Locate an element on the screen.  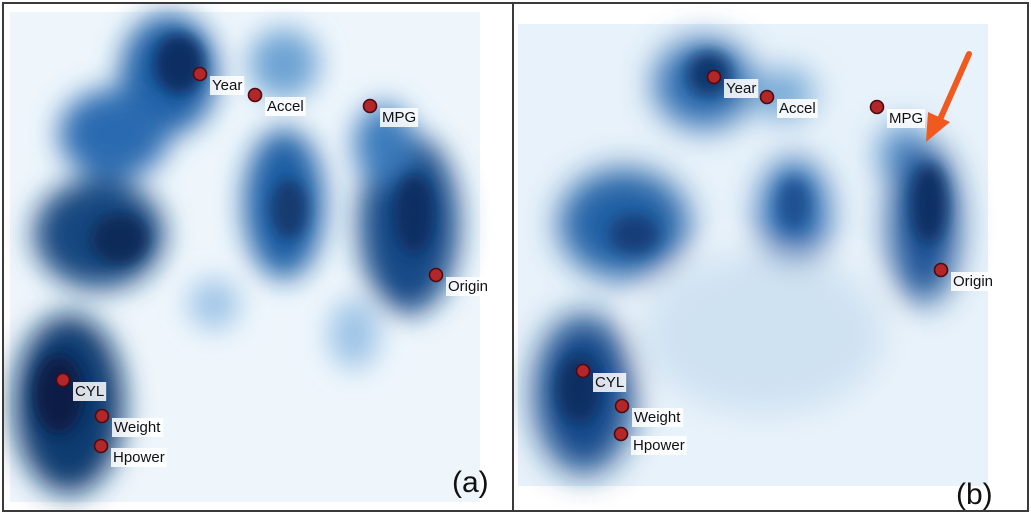
orange-arrow is located at coordinates (949, 96).